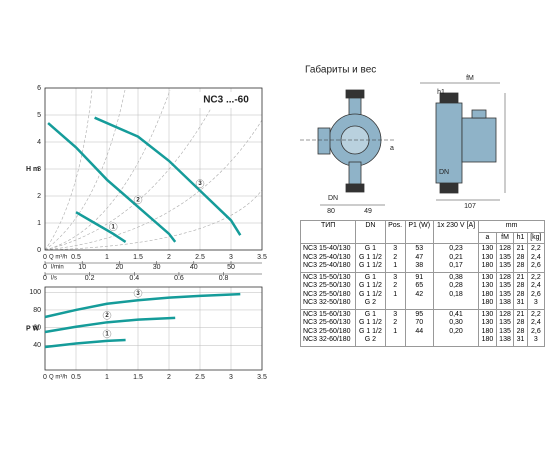 This screenshot has height=450, width=550. I want to click on cell: 21 28 28, so click(520, 258).